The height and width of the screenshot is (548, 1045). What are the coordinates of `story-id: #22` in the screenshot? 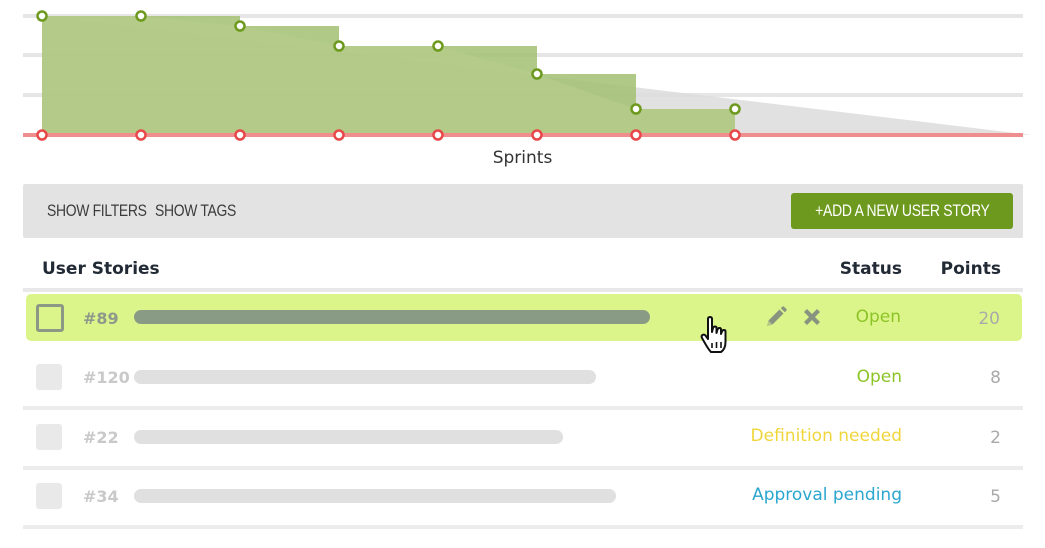 It's located at (101, 437).